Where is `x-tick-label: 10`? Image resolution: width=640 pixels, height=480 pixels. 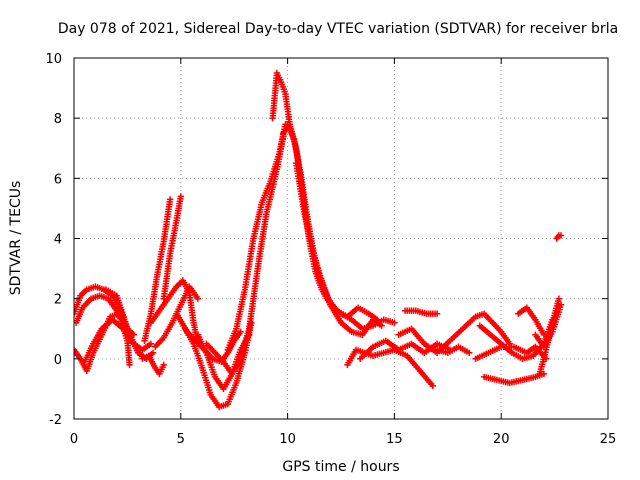
x-tick-label: 10 is located at coordinates (287, 439).